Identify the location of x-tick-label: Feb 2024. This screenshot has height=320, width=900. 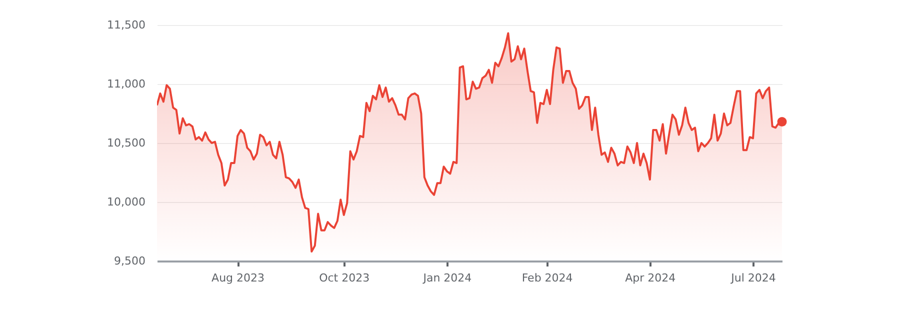
(547, 278).